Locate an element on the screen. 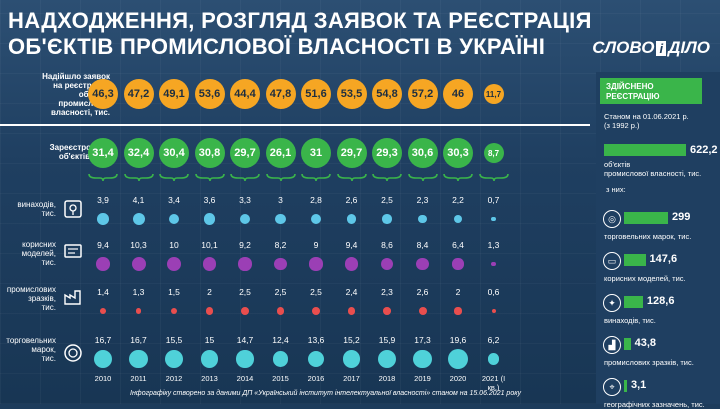  trademark-label-2: марок, is located at coordinates (43, 349).